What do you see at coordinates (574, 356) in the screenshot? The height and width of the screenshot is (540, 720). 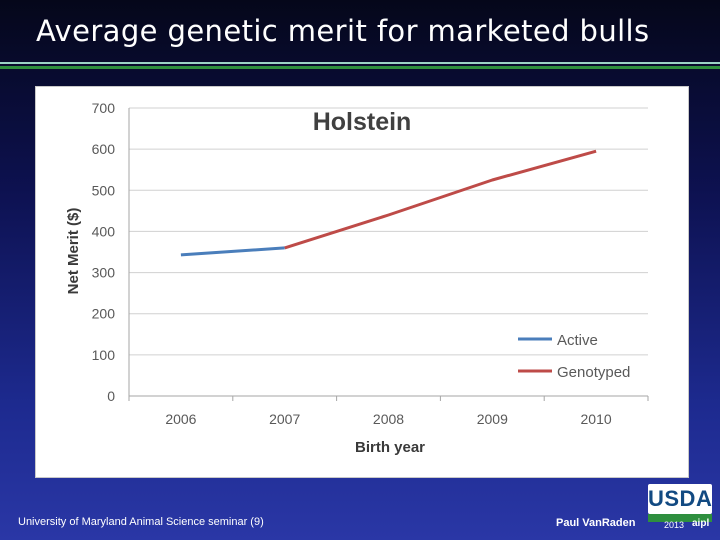 I see `legend: Active Genotyped` at bounding box center [574, 356].